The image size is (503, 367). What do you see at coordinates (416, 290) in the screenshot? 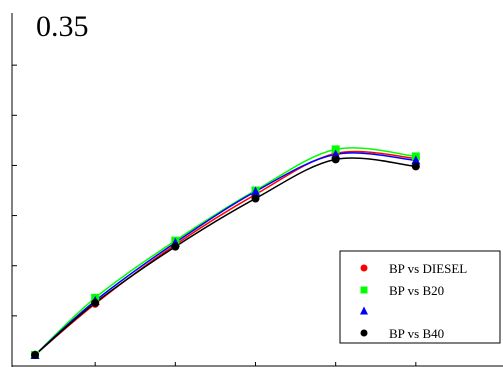
I see `legend-label-series-2: BP vs B20` at bounding box center [416, 290].